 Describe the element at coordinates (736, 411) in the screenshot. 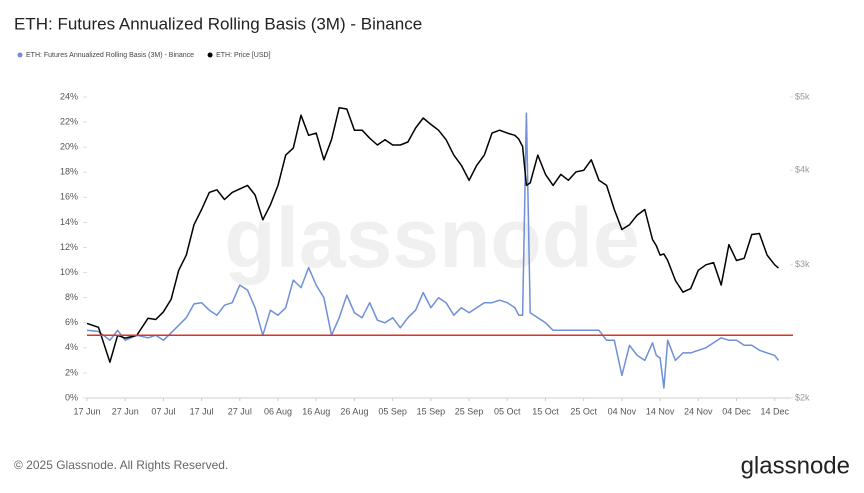

I see `x-tick-label: 04 Dec` at that location.